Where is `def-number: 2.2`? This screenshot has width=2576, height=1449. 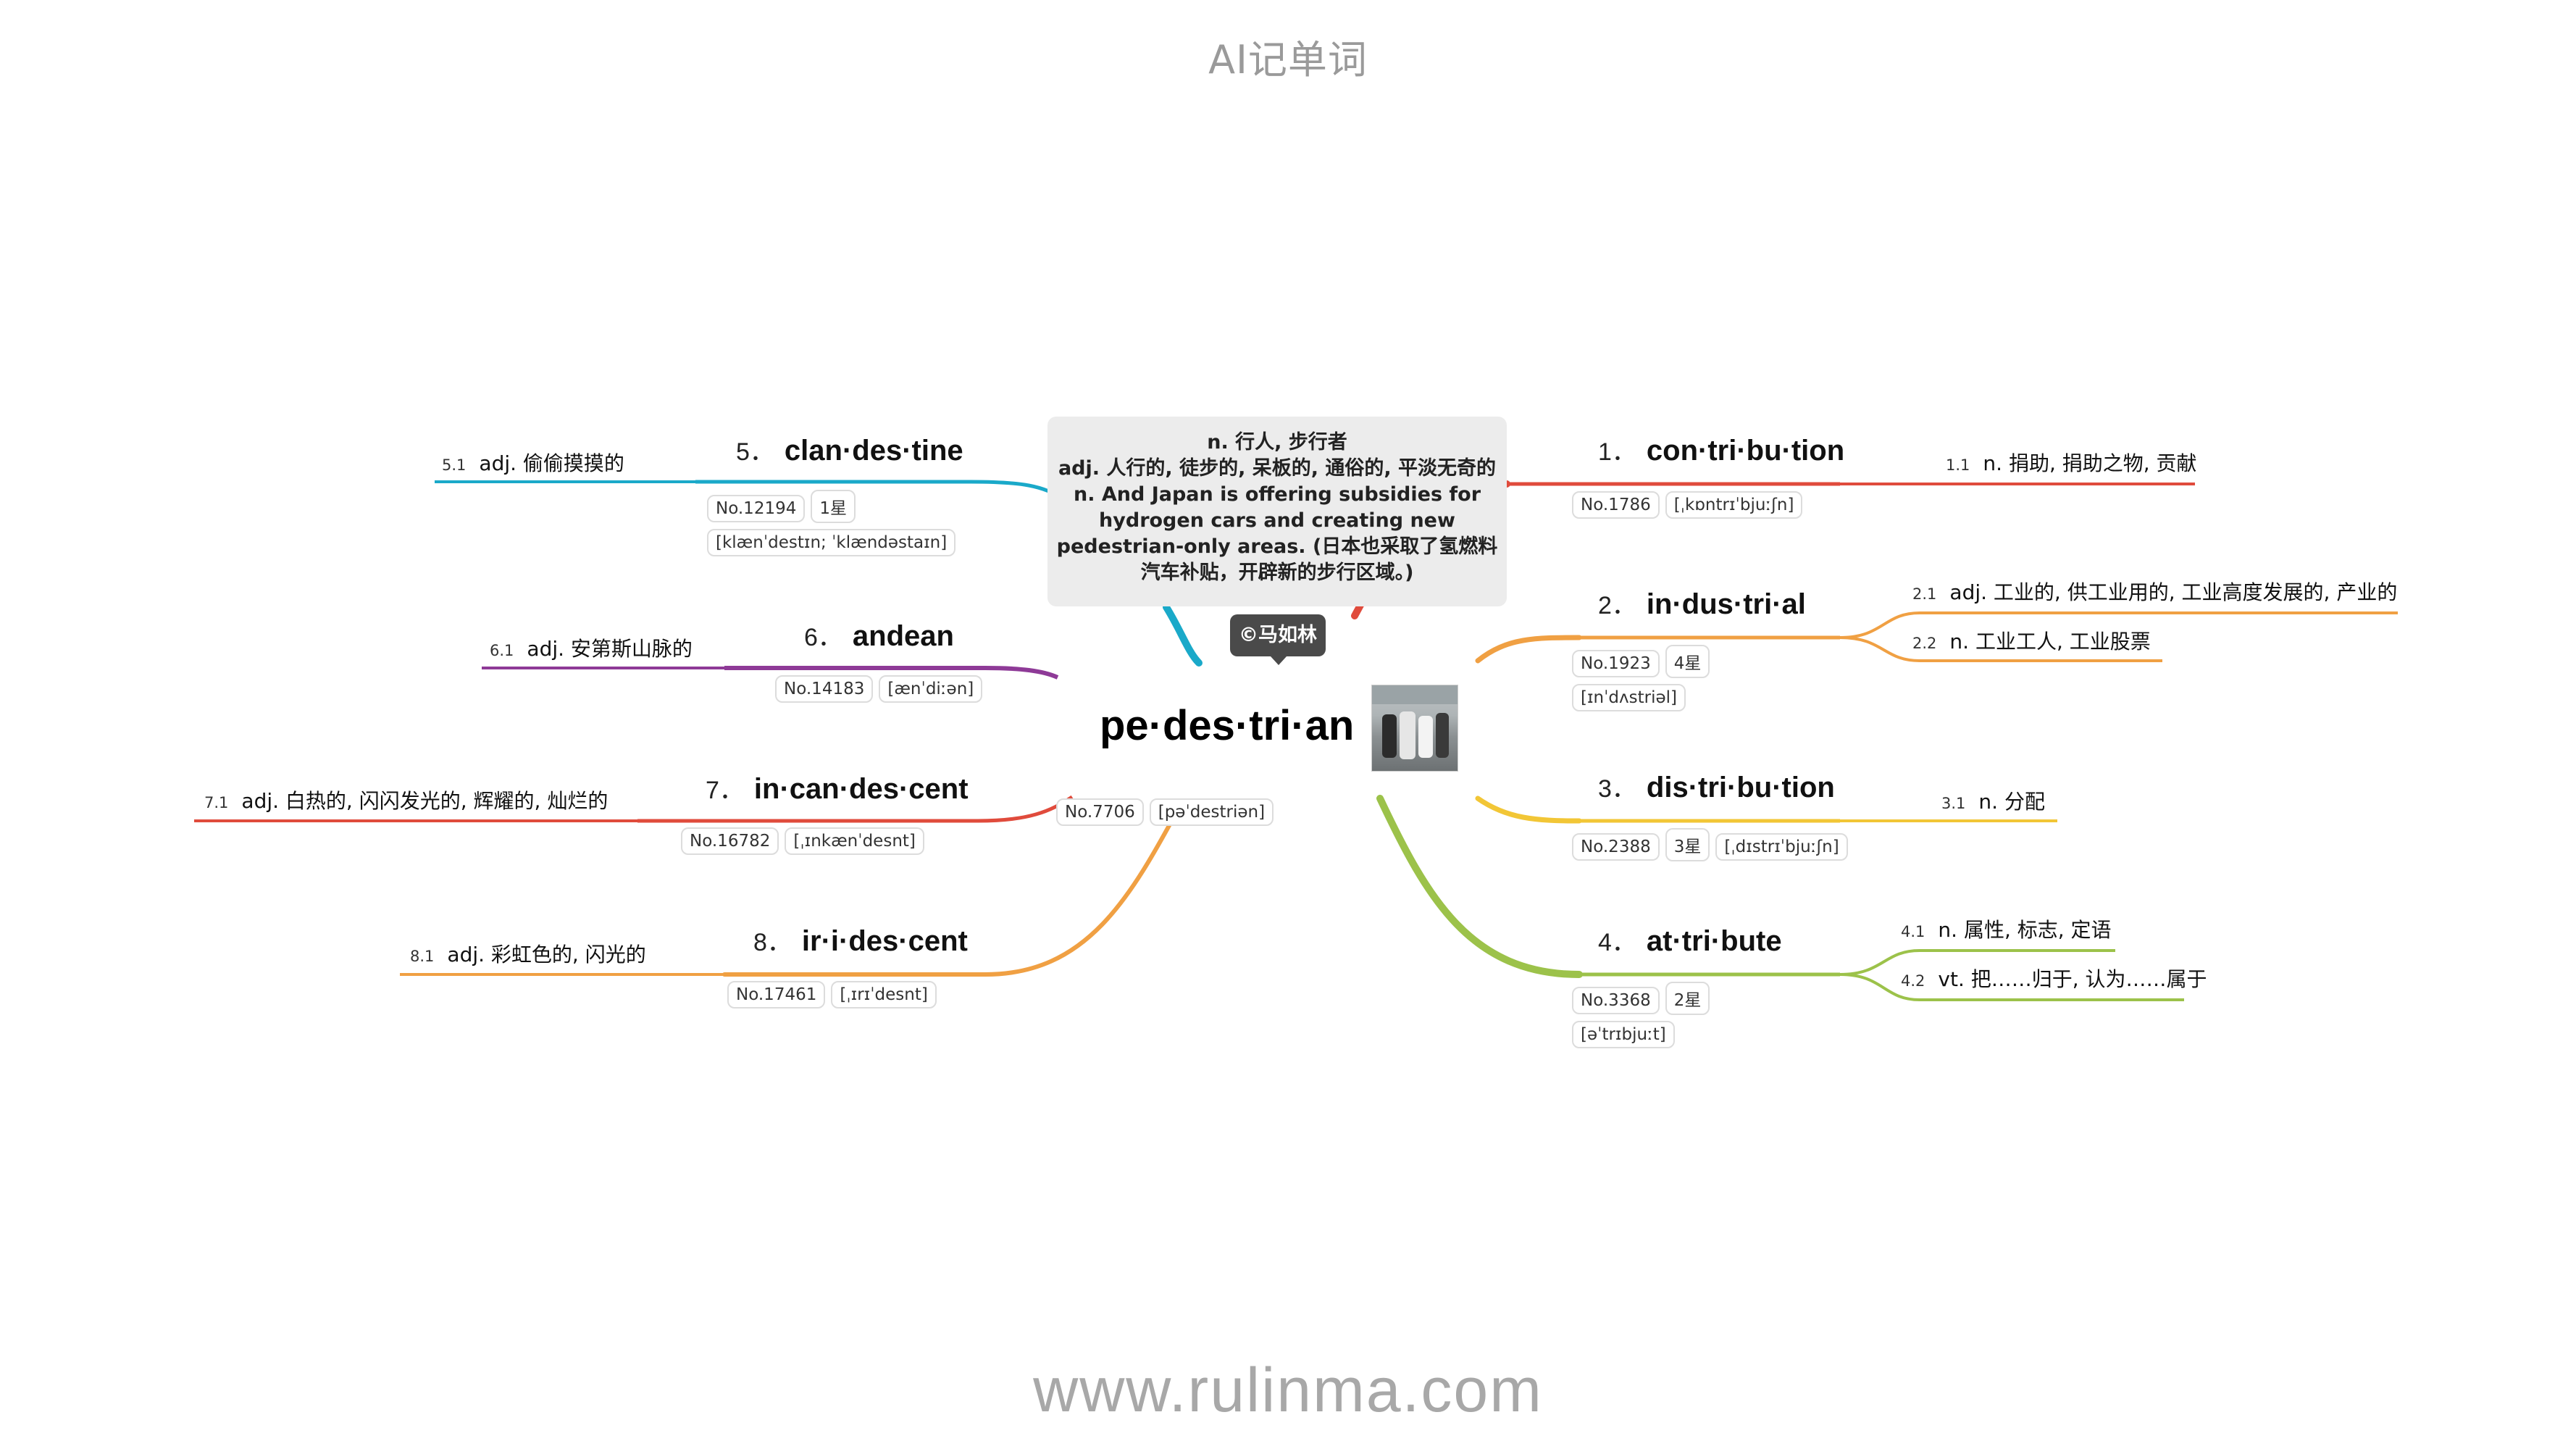 def-number: 2.2 is located at coordinates (1924, 644).